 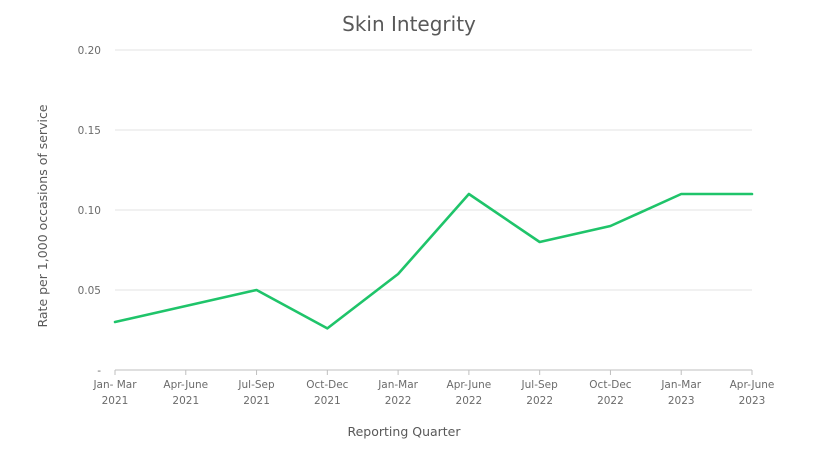 What do you see at coordinates (540, 393) in the screenshot?
I see `x-tick-label: Jul-Sep 2022` at bounding box center [540, 393].